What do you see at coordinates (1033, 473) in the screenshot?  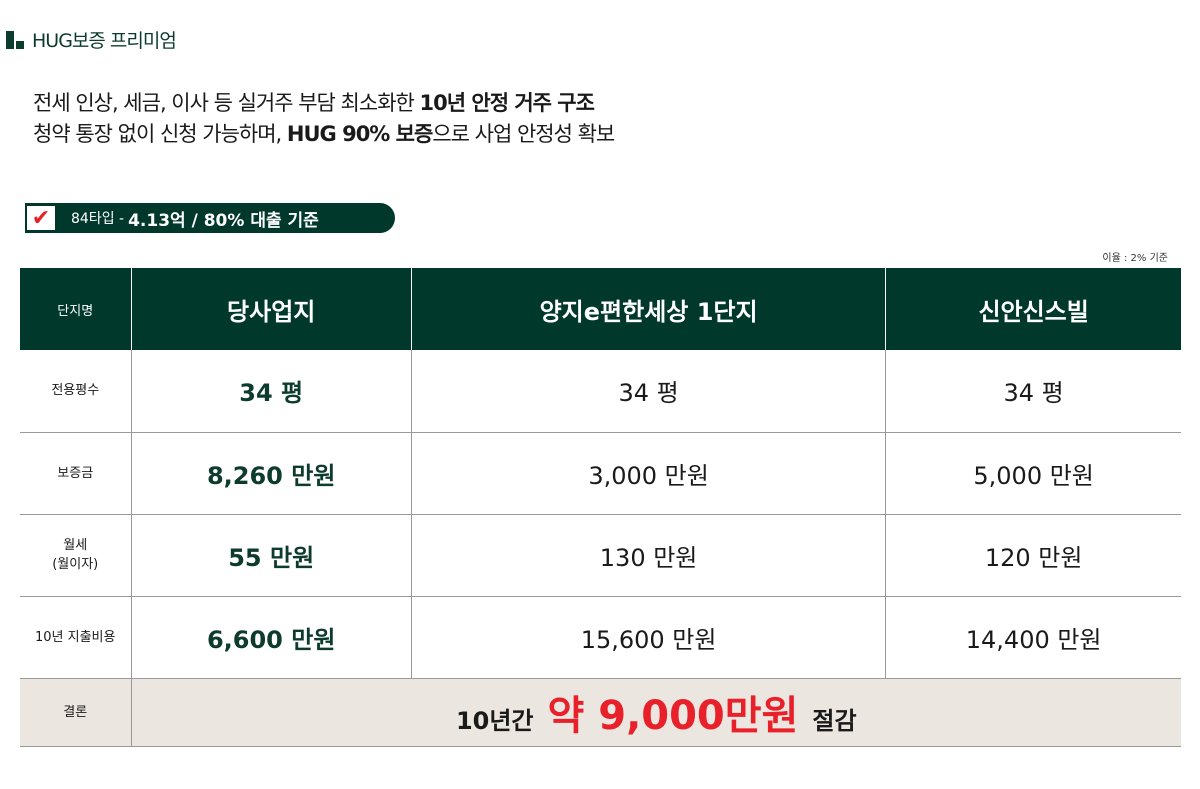 I see `table-cell: 5,000 만원` at bounding box center [1033, 473].